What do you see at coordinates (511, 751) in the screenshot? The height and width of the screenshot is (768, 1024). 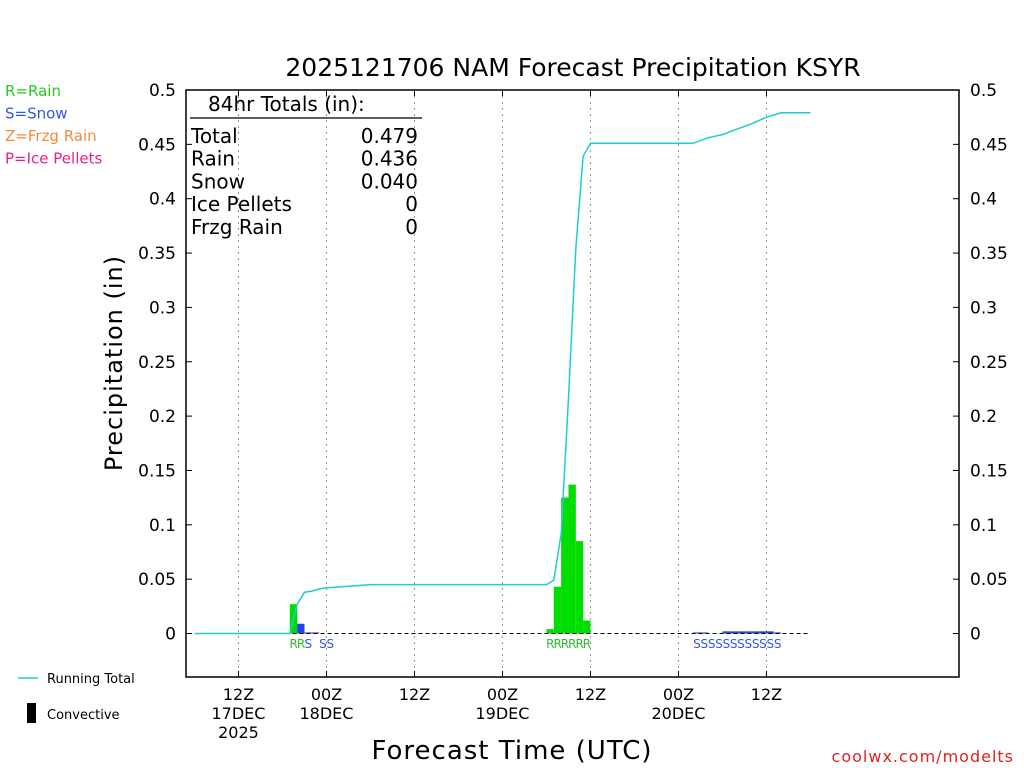 I see `x-axis-label: Forecast Time (UTC)` at bounding box center [511, 751].